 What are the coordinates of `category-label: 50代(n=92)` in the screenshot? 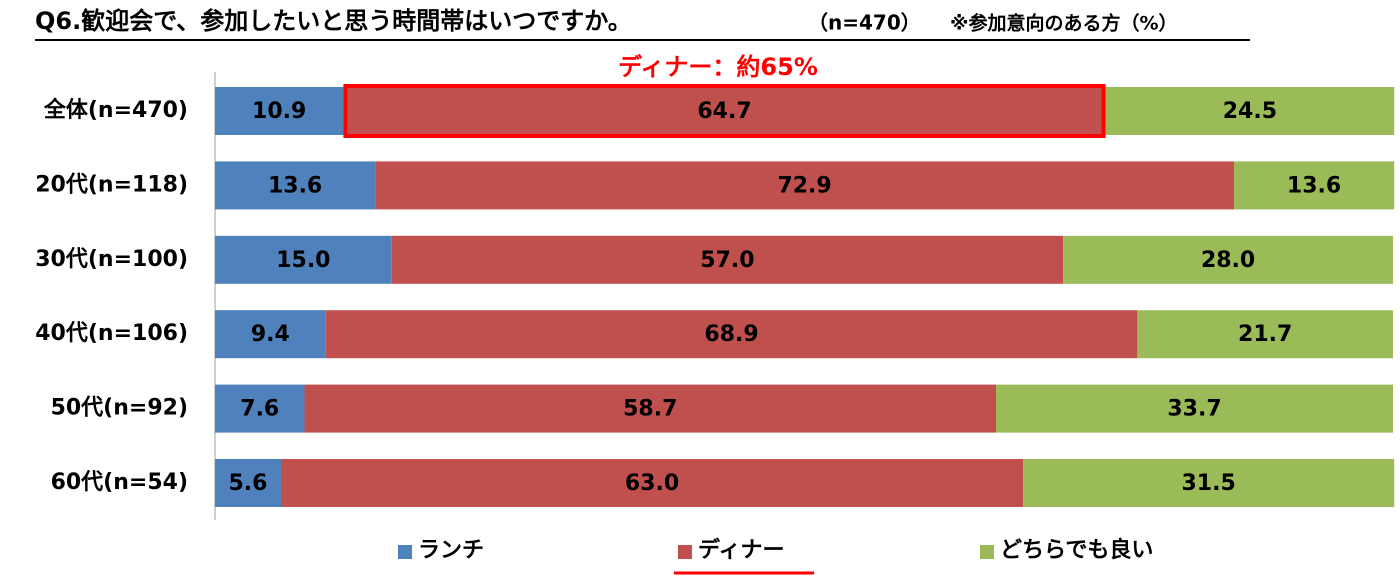 It's located at (119, 408).